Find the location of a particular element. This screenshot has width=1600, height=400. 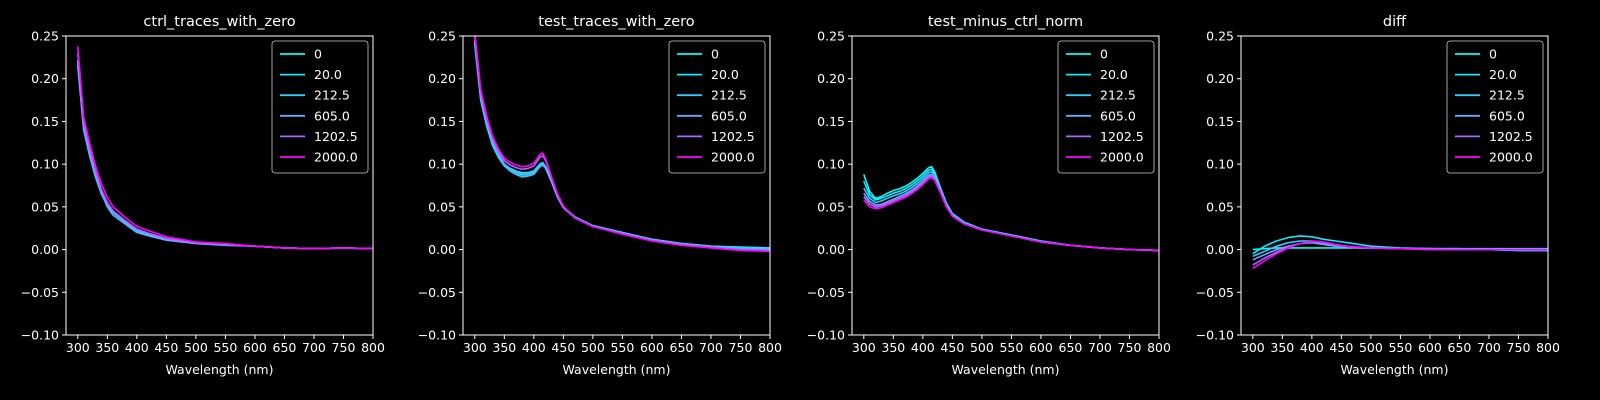

x-tick-label: 350 is located at coordinates (504, 347).